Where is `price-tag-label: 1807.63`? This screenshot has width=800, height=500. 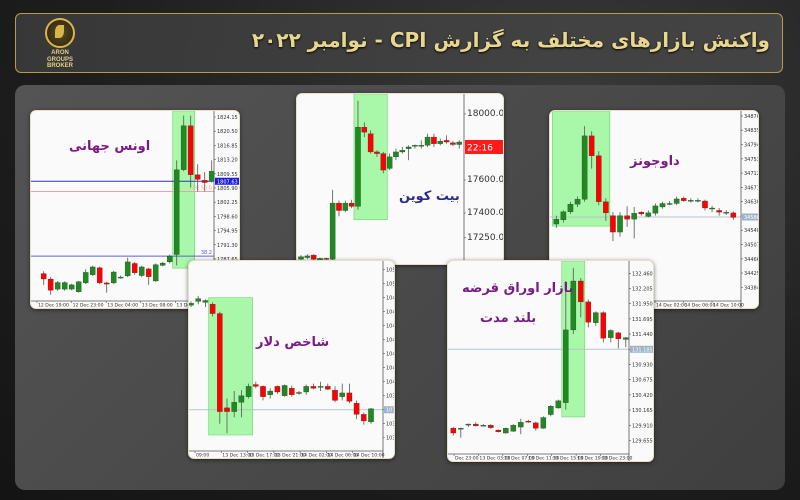 price-tag-label: 1807.63 is located at coordinates (227, 182).